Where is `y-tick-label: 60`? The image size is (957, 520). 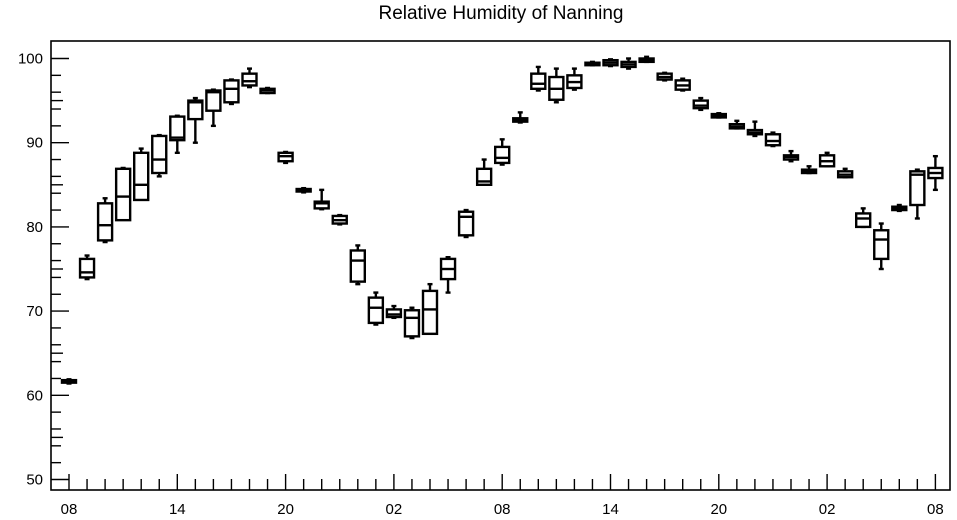 y-tick-label: 60 is located at coordinates (34, 395).